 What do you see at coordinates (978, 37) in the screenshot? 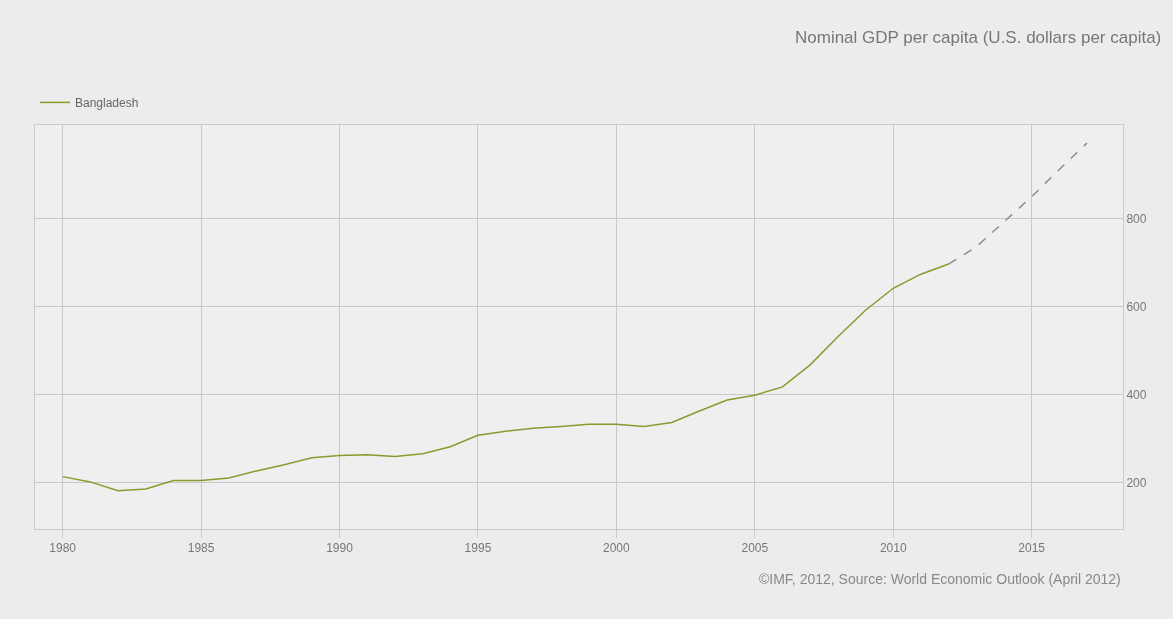
I see `chart-title: Nominal GDP per capita (U.S. dollars per capita)` at bounding box center [978, 37].